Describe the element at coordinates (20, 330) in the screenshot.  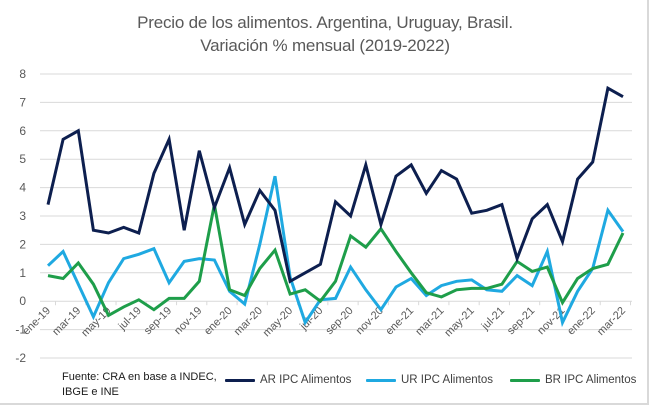
I see `y-tick-label: -1` at that location.